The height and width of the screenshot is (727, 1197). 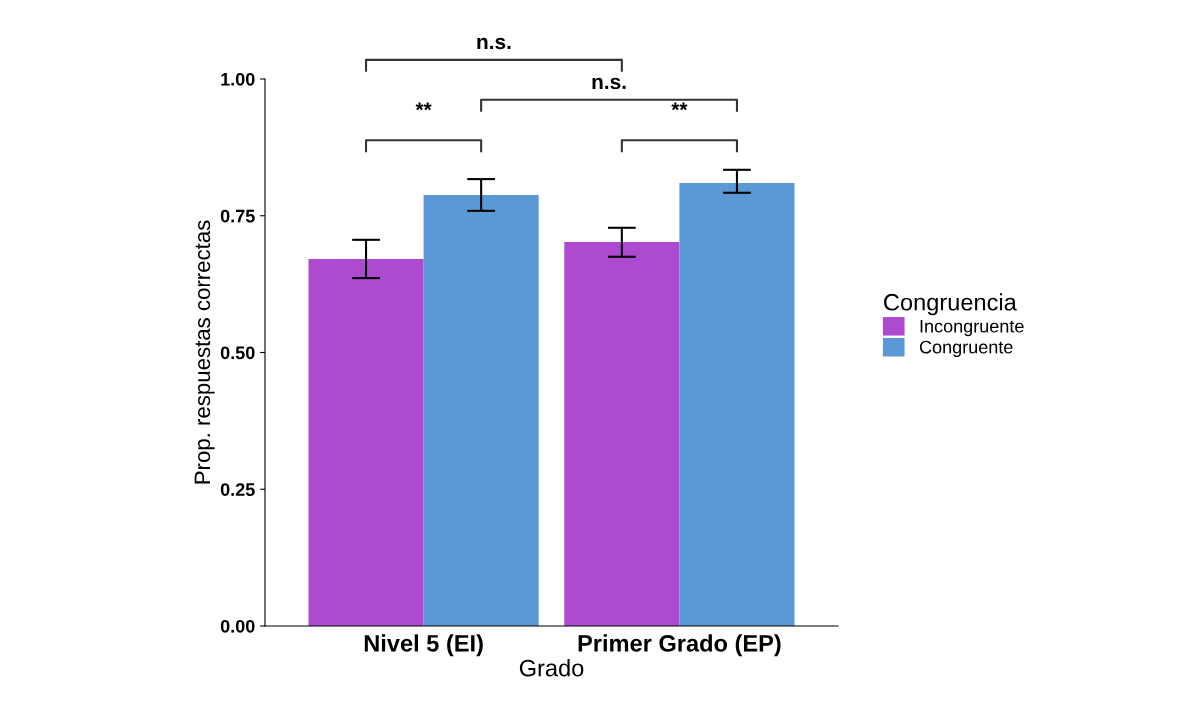 I want to click on text: n.s., so click(x=494, y=43).